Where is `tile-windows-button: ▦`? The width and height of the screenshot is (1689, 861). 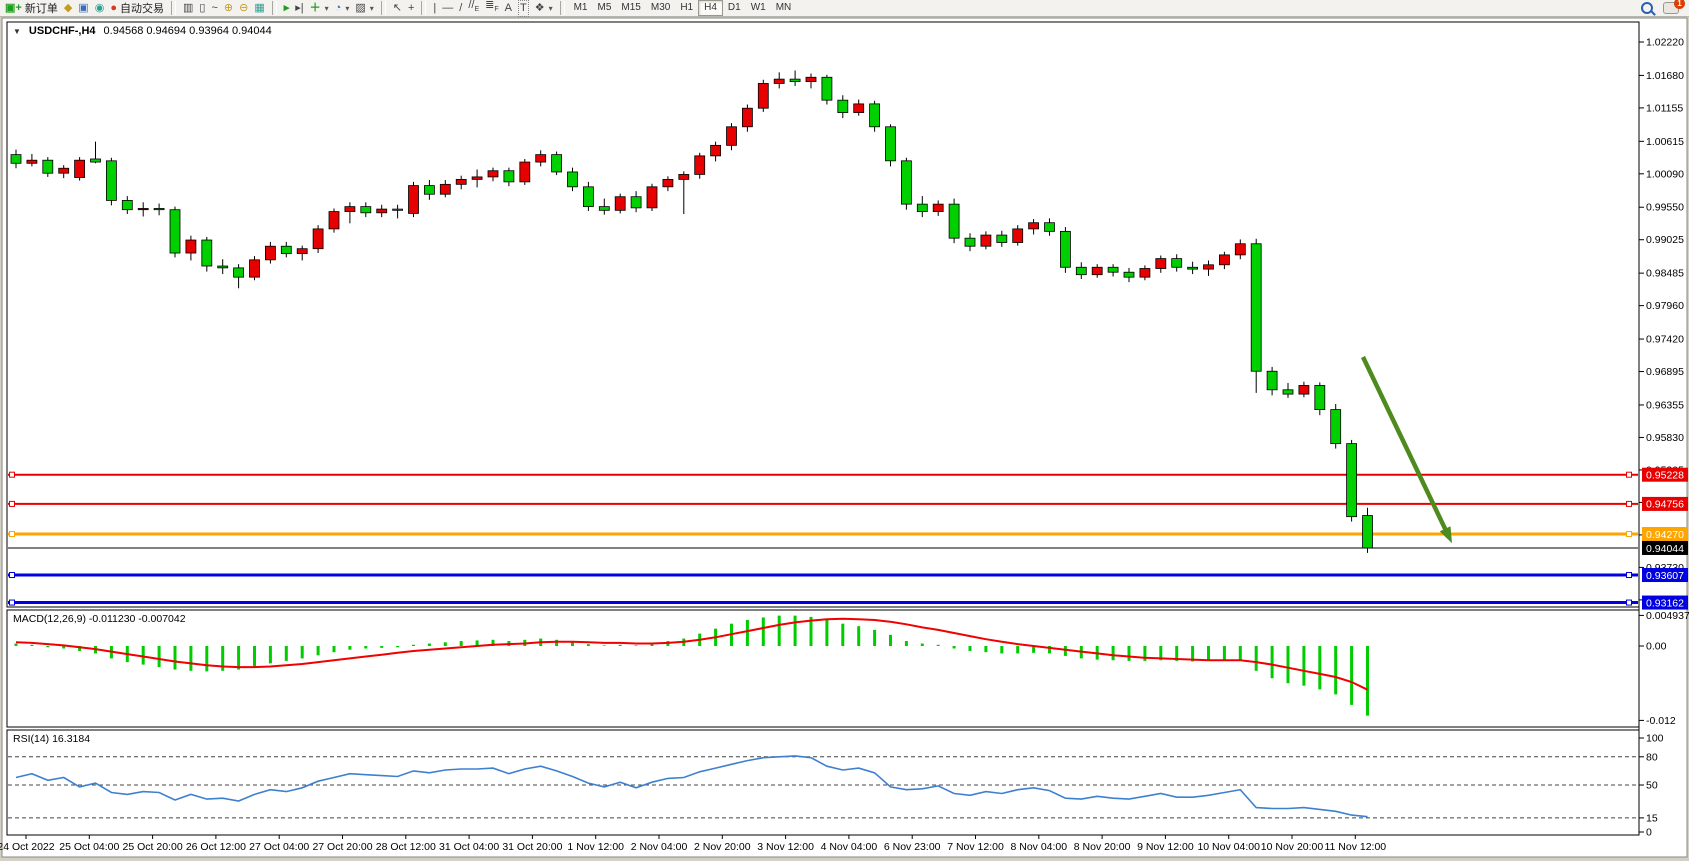 tile-windows-button: ▦ is located at coordinates (259, 8).